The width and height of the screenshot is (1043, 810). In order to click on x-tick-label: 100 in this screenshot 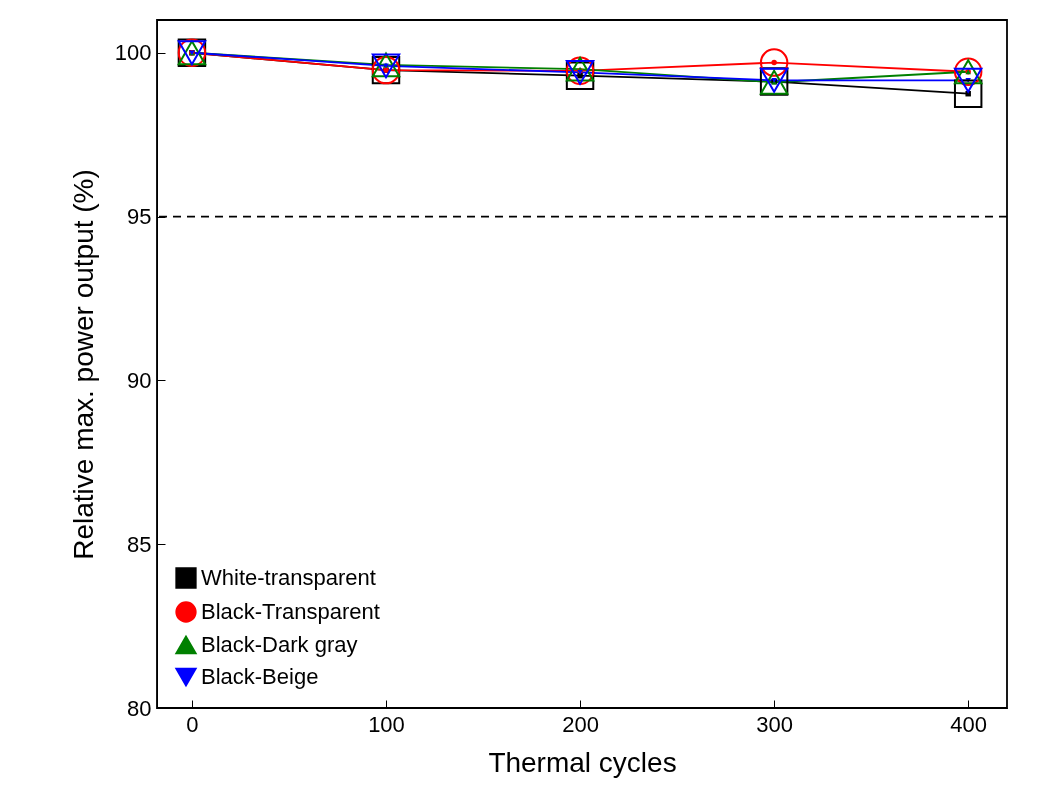, I will do `click(386, 724)`.